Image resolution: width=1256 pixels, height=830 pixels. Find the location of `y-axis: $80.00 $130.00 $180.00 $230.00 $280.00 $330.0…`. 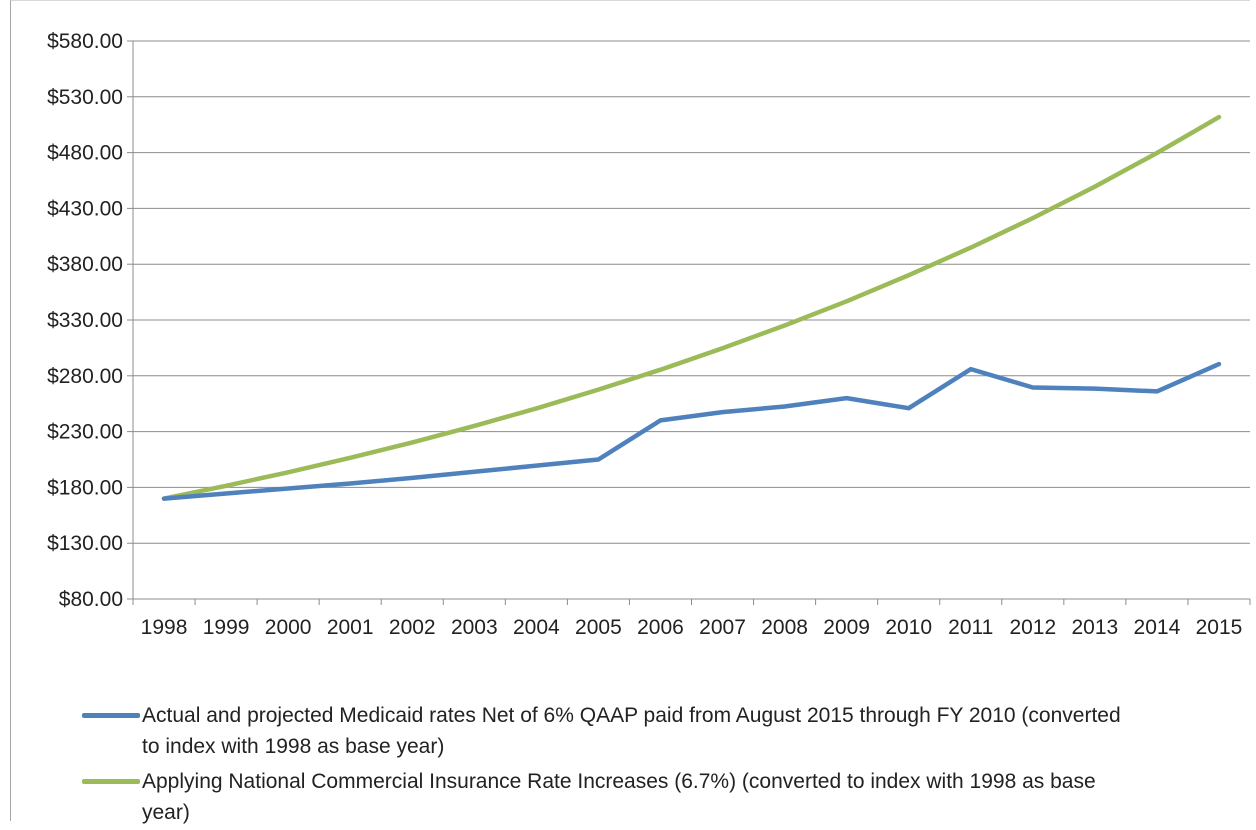

y-axis: $80.00 $130.00 $180.00 $230.00 $280.00 $330.0… is located at coordinates (90, 320).